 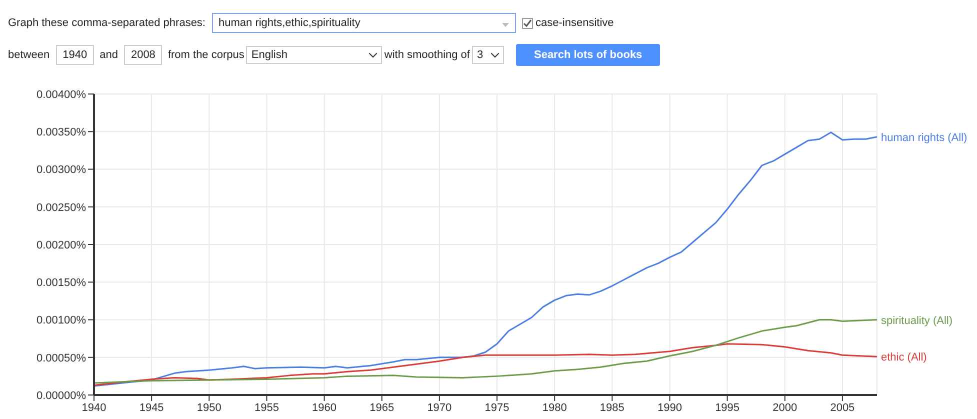 What do you see at coordinates (61, 94) in the screenshot?
I see `y-tick-label: 0.00400%` at bounding box center [61, 94].